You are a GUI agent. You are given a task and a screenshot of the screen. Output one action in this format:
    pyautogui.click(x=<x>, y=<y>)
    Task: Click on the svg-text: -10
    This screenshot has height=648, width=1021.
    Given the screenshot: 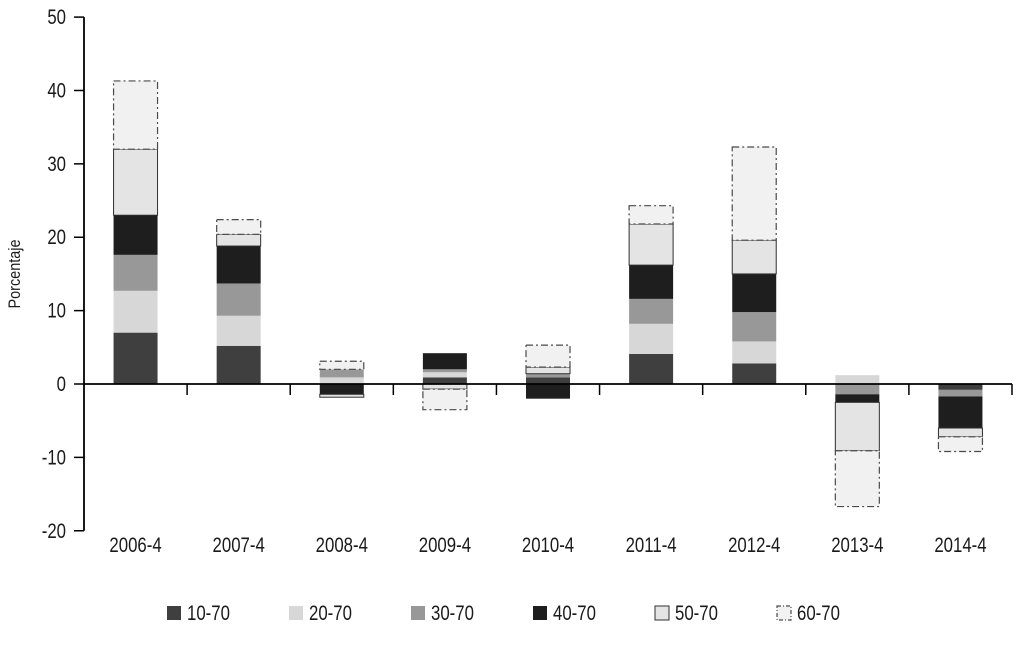 What is the action you would take?
    pyautogui.click(x=54, y=458)
    